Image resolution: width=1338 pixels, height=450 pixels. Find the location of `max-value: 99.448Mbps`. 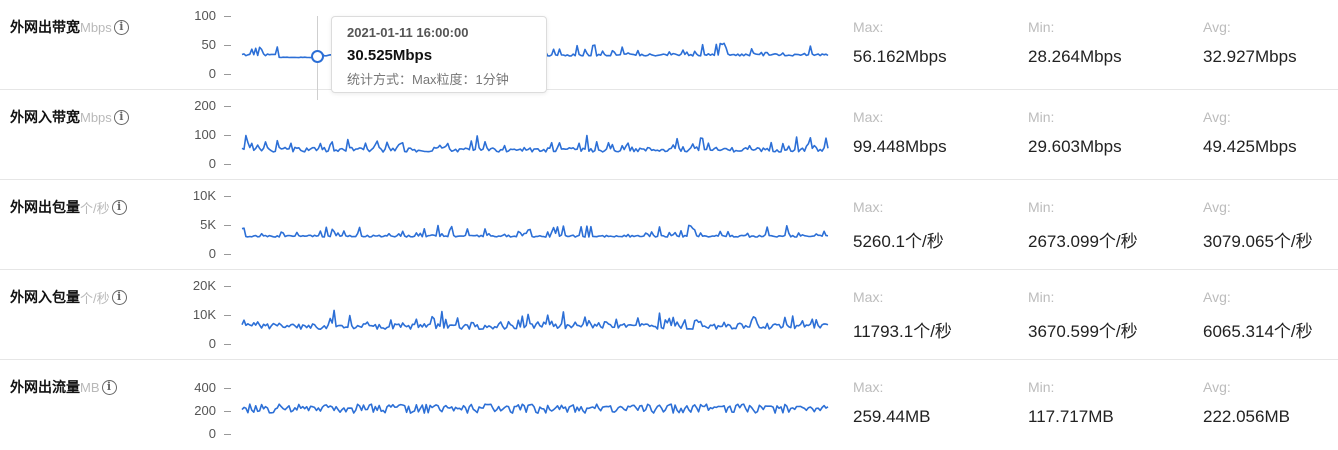

max-value: 99.448Mbps is located at coordinates (900, 146).